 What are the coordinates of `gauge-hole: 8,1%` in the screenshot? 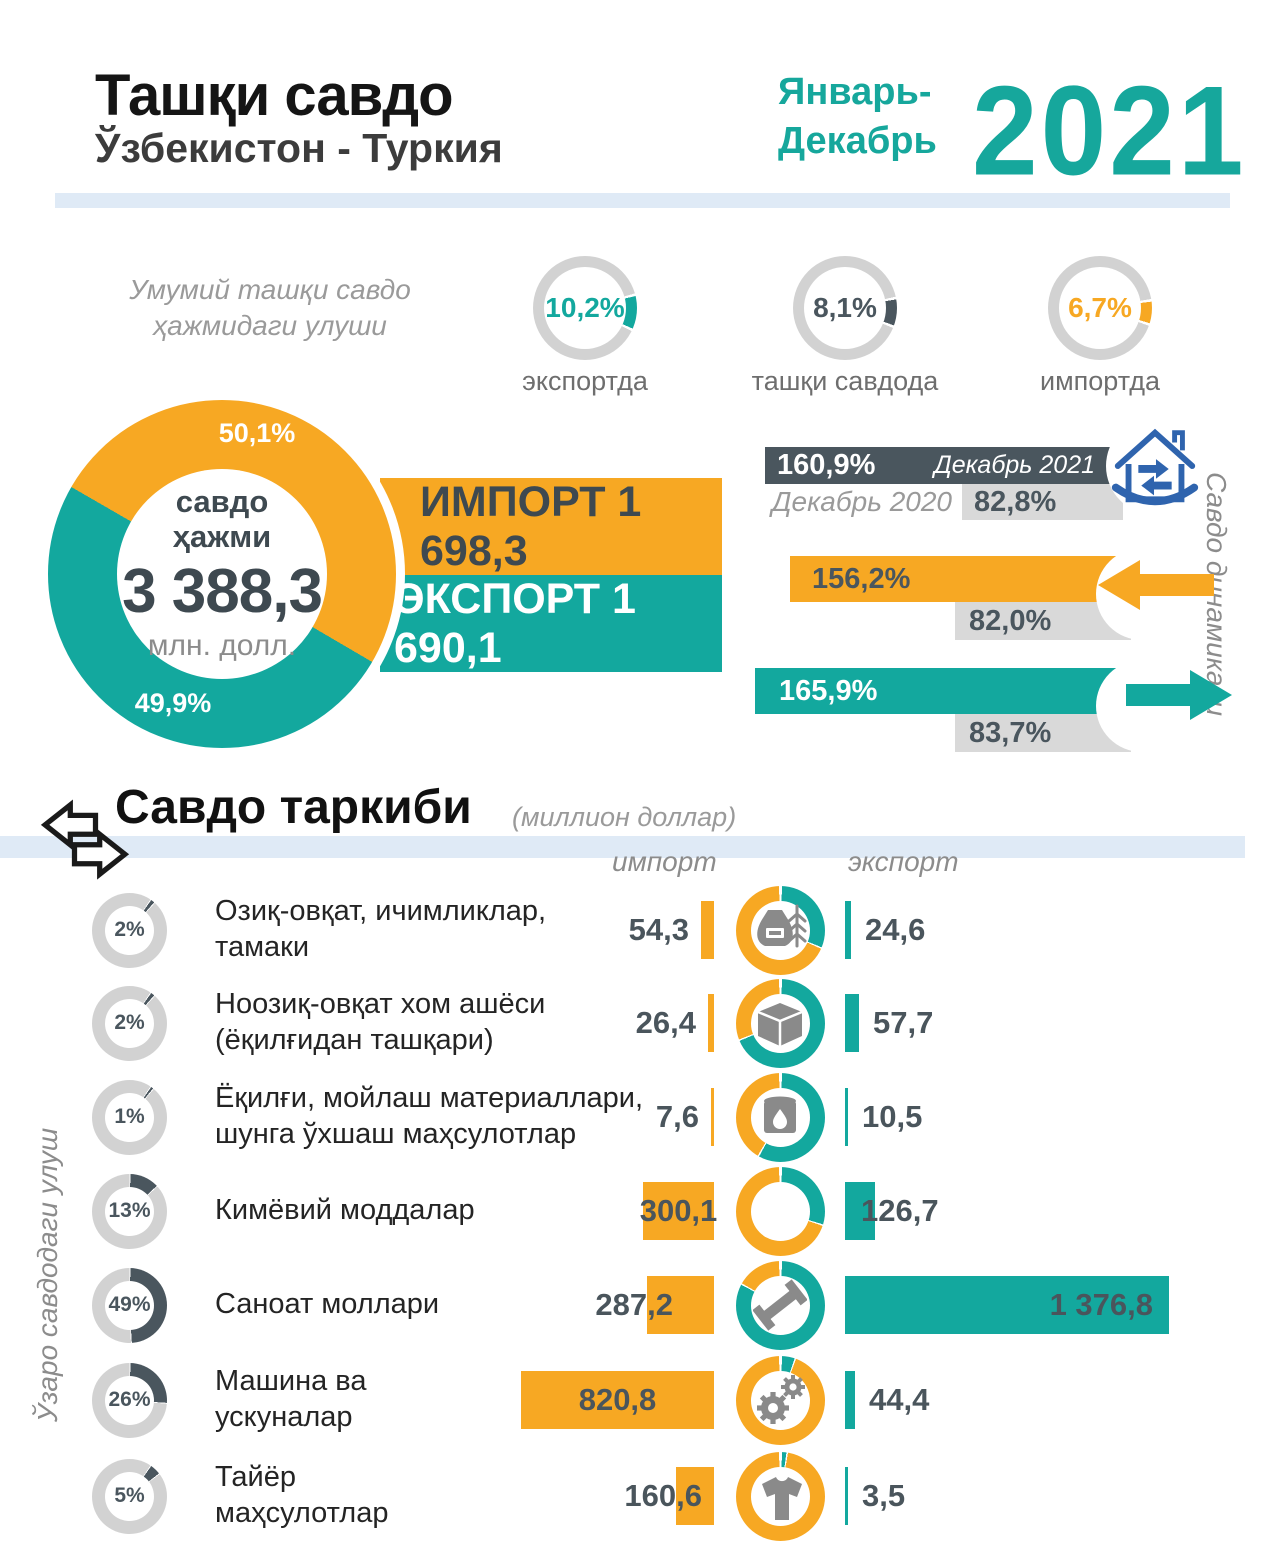 It's located at (845, 308).